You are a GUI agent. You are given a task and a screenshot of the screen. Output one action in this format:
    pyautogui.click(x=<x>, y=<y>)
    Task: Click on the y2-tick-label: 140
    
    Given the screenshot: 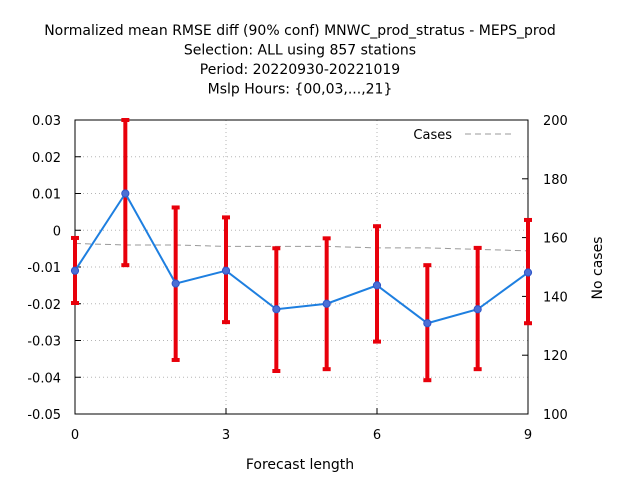 What is the action you would take?
    pyautogui.click(x=555, y=297)
    